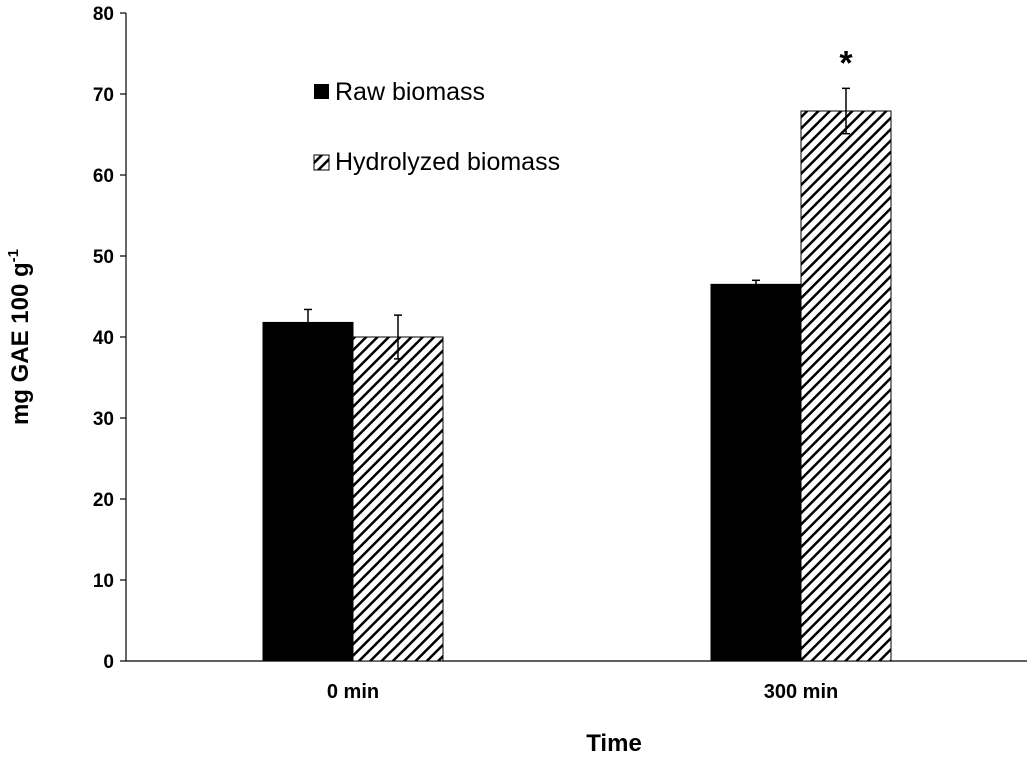  I want to click on legend-item-hydrolyzed: Hydrolyzed biomass, so click(436, 162).